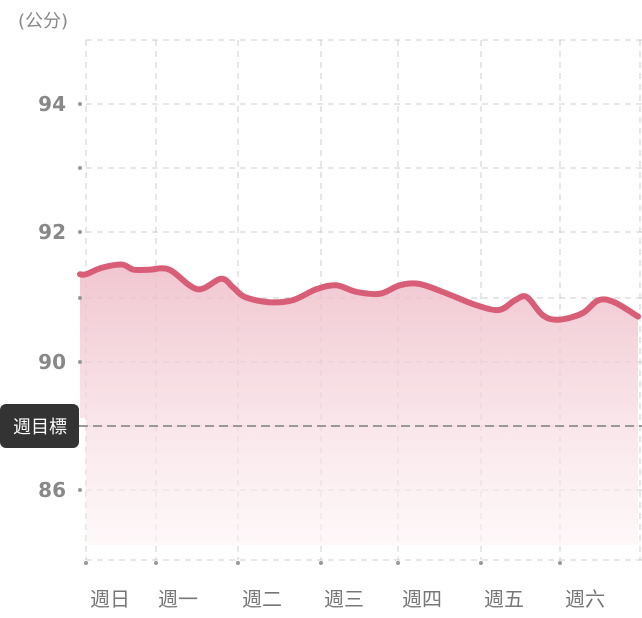 This screenshot has width=642, height=618. Describe the element at coordinates (422, 599) in the screenshot. I see `x-tick-label: 週四` at that location.